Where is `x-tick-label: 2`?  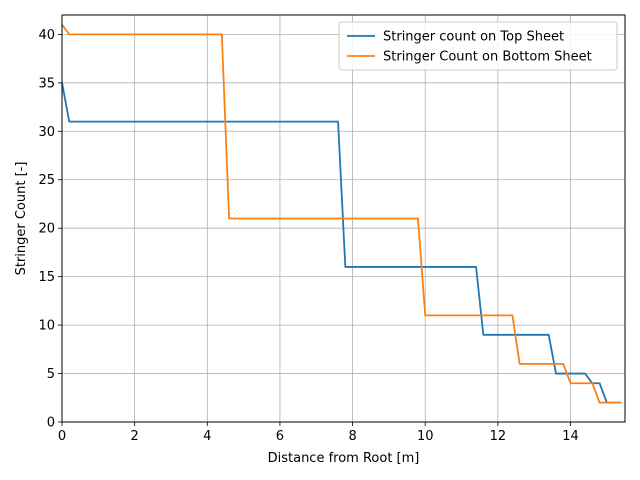
x-tick-label: 2 is located at coordinates (135, 436).